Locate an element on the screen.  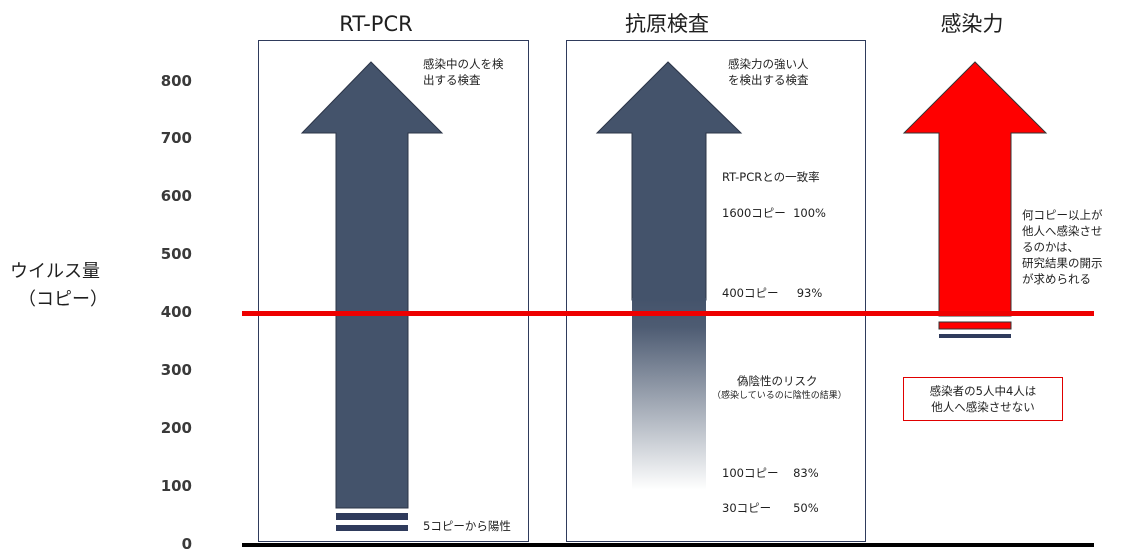
rtpcr-desc-line1: 感染中の人を検 is located at coordinates (463, 64).